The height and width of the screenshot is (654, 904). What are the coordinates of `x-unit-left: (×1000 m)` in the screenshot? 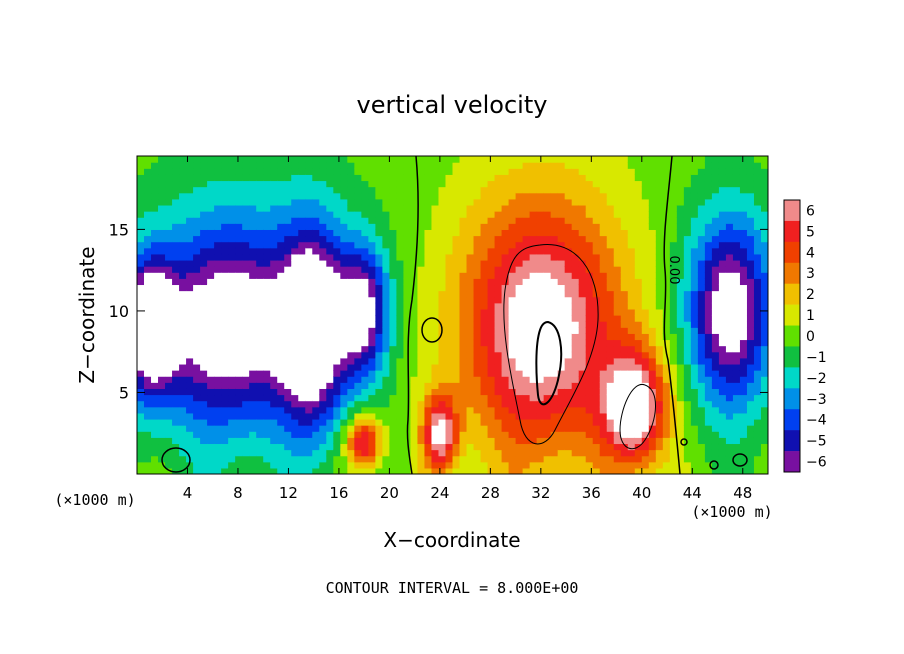 It's located at (94, 500).